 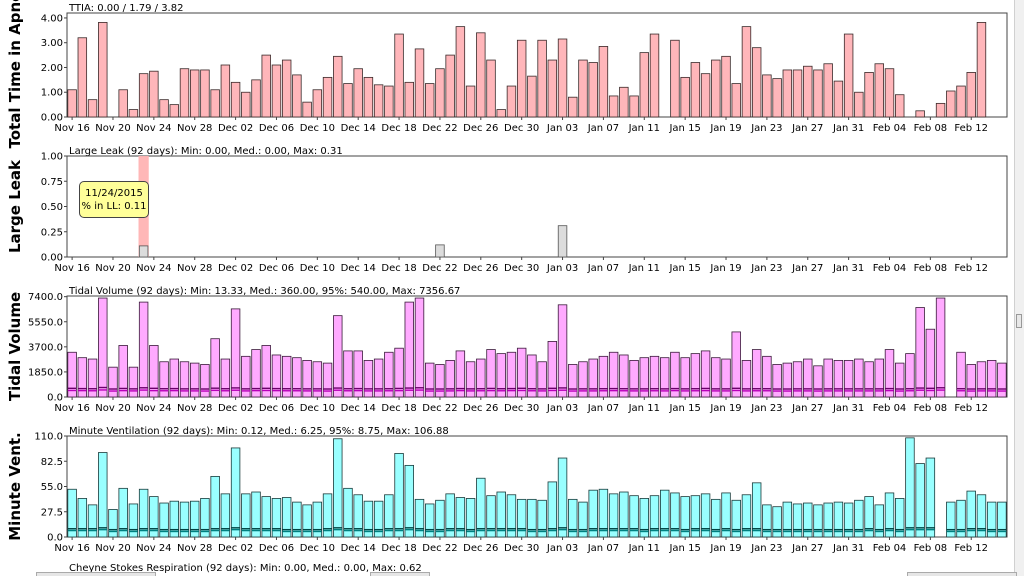 What do you see at coordinates (725, 548) in the screenshot?
I see `x-tick-label: Jan 19` at bounding box center [725, 548].